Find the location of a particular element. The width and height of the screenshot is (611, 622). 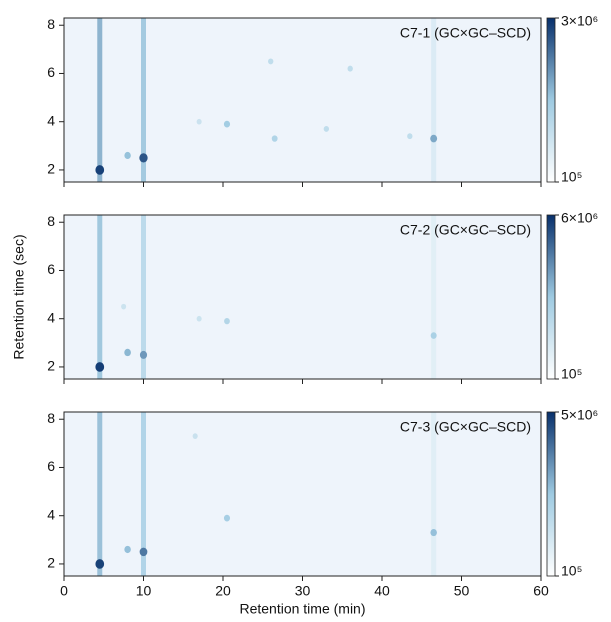

panel-title: C7-2 (GC×GC–SCD) is located at coordinates (465, 230).